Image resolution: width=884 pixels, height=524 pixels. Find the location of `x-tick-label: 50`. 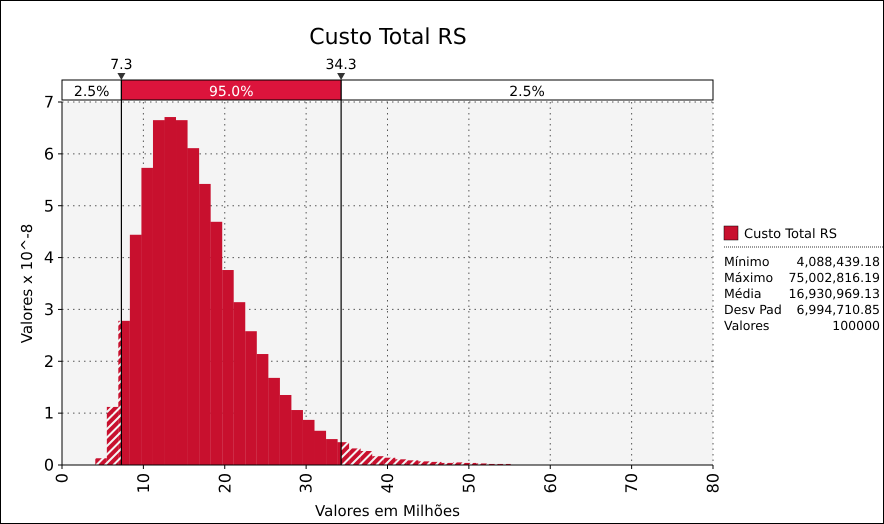

x-tick-label: 50 is located at coordinates (468, 483).